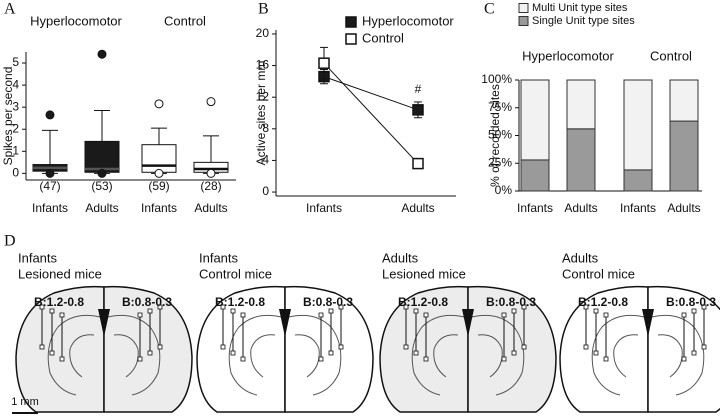  Describe the element at coordinates (263, 9) in the screenshot. I see `panel-letter: B` at that location.